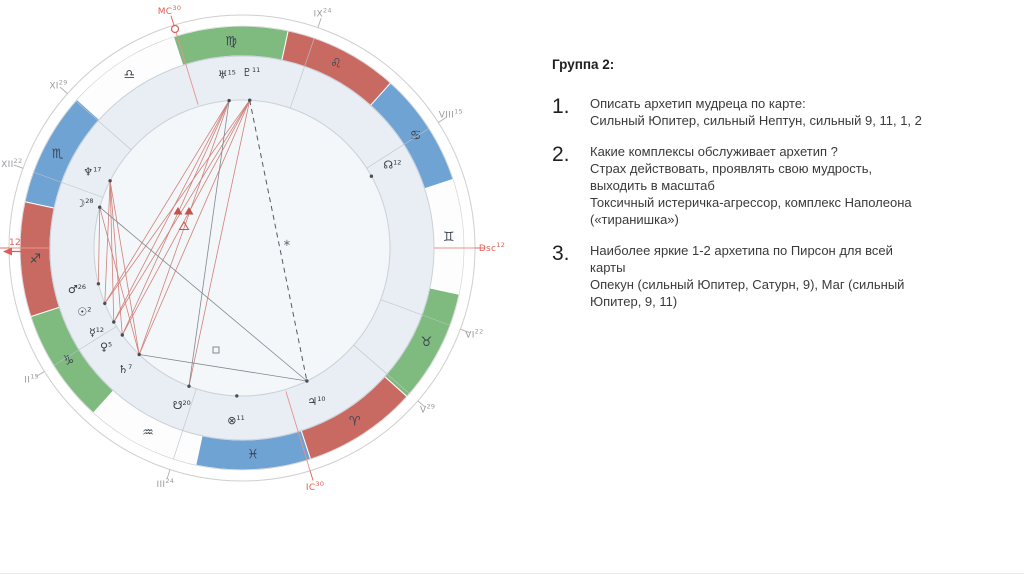 The width and height of the screenshot is (1024, 574). I want to click on planet-dot-fortune, so click(237, 396).